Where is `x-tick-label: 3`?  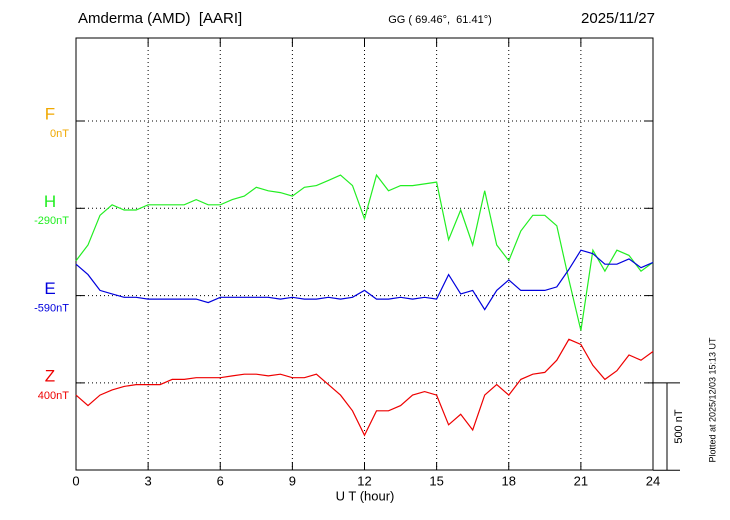
x-tick-label: 3 is located at coordinates (148, 480).